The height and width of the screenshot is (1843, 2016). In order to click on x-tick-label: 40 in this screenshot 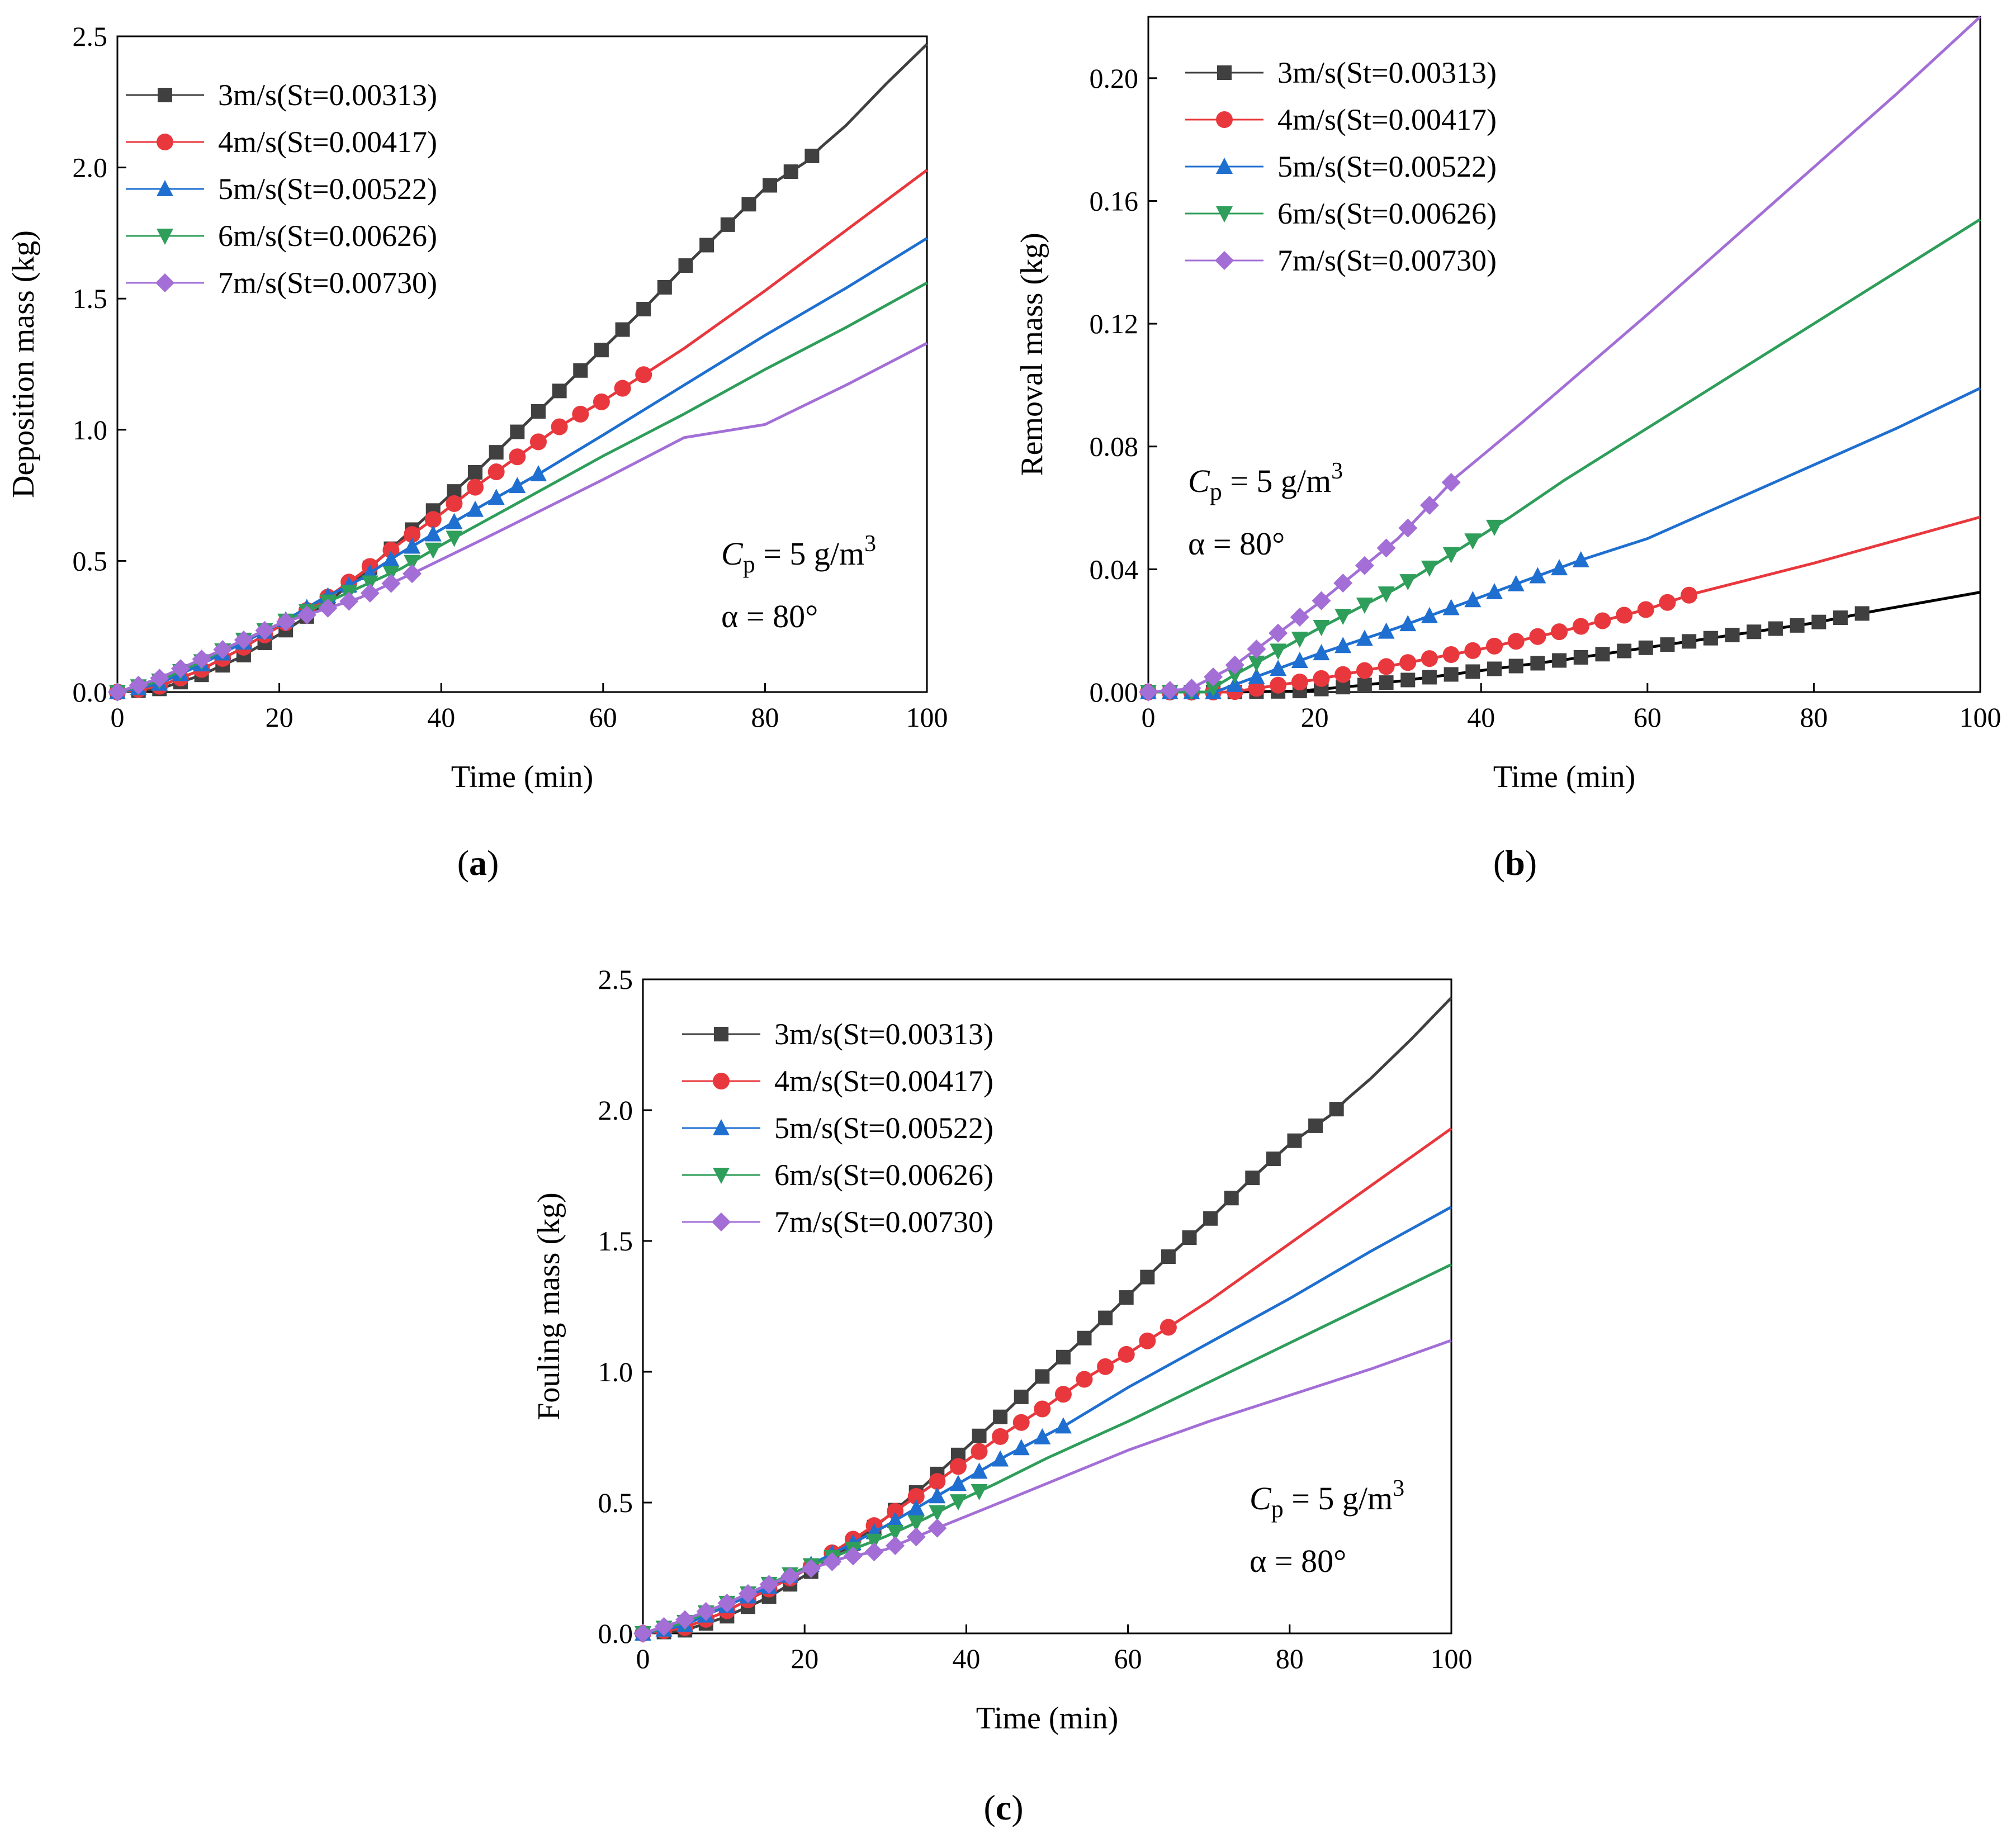, I will do `click(966, 1658)`.